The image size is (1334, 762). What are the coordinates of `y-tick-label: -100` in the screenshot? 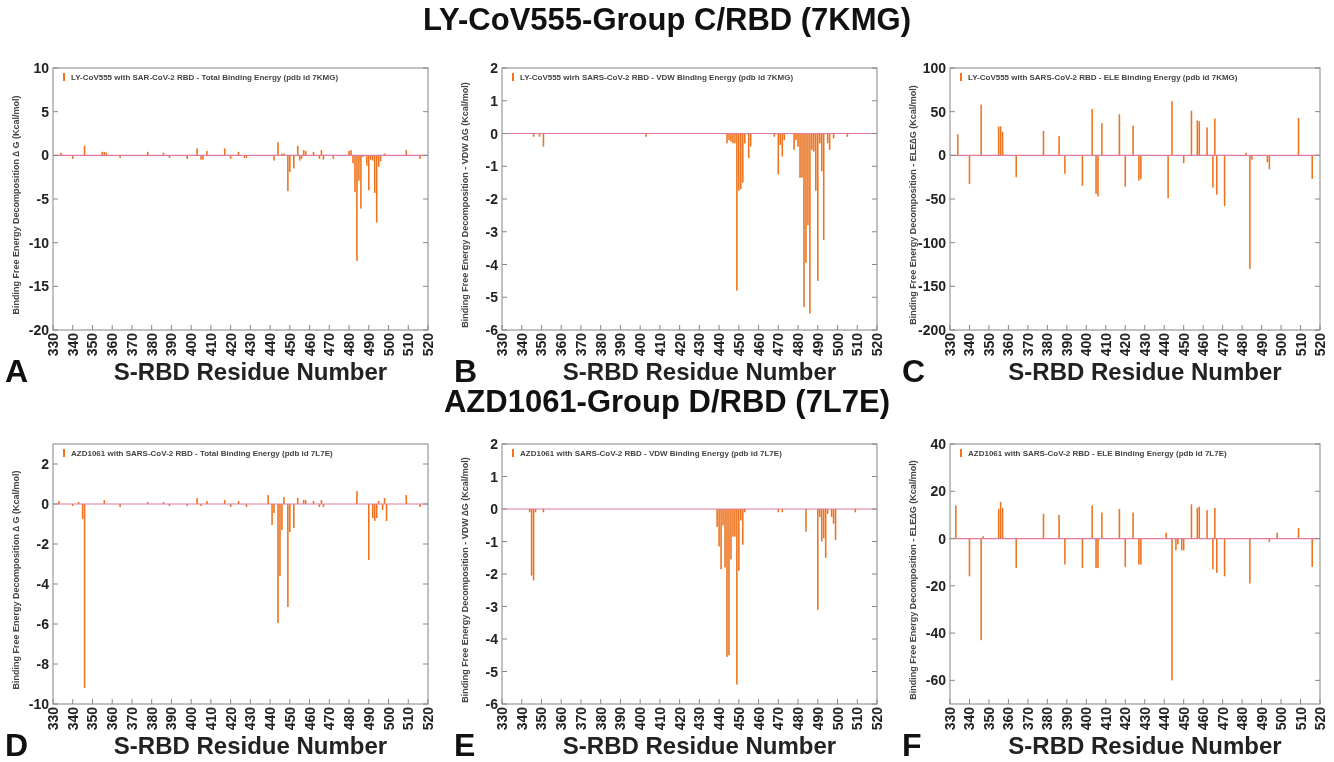 It's located at (932, 242).